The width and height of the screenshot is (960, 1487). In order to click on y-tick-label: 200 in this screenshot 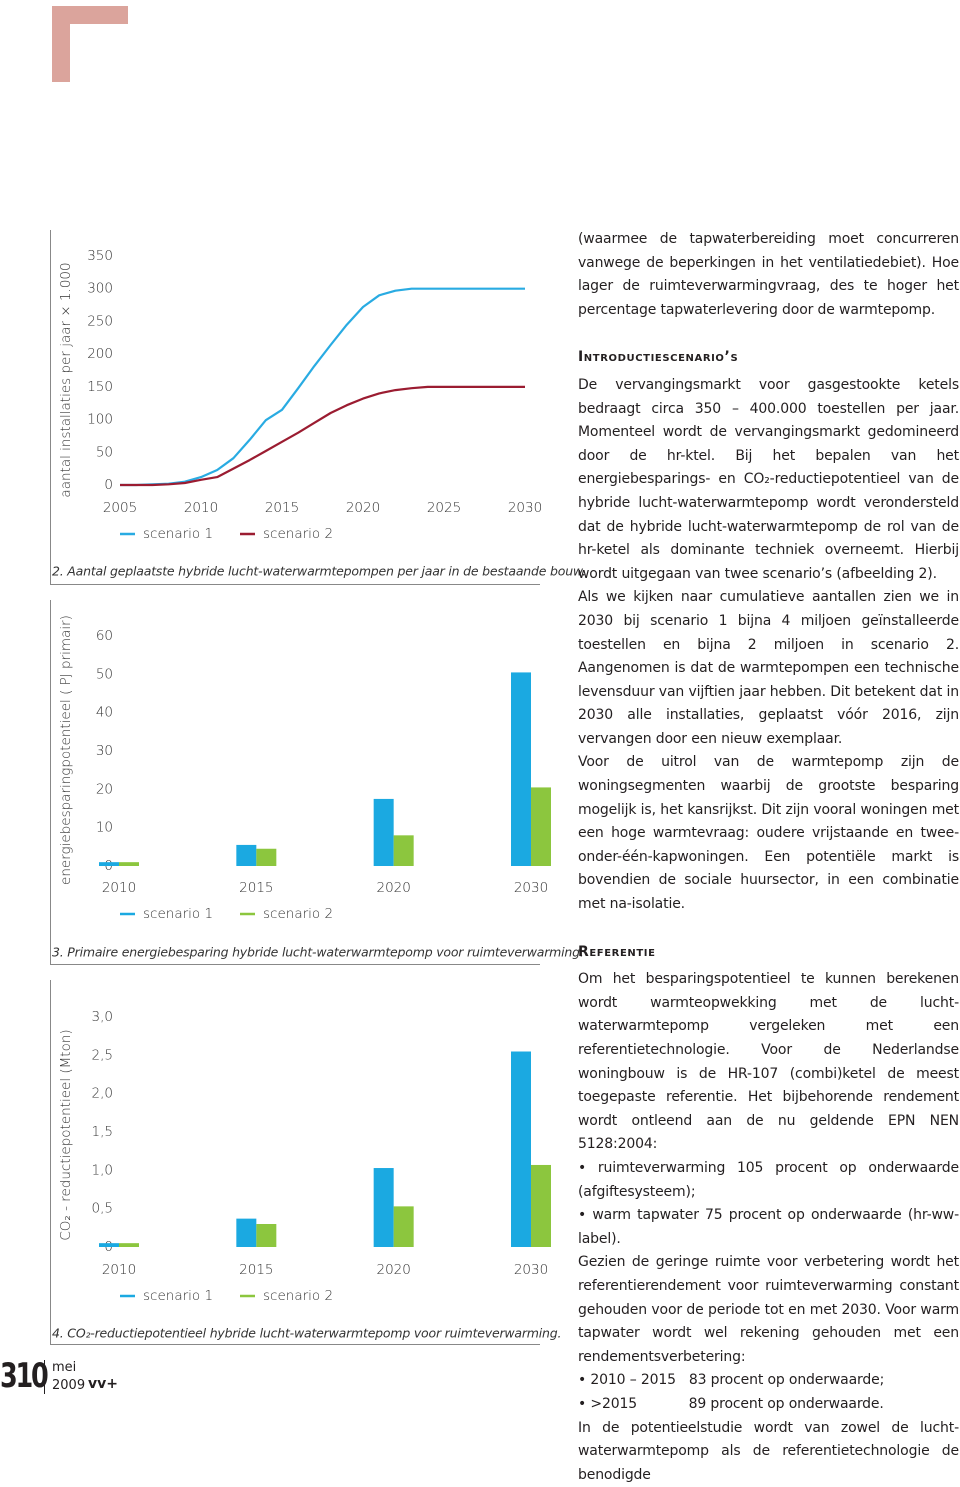, I will do `click(100, 354)`.